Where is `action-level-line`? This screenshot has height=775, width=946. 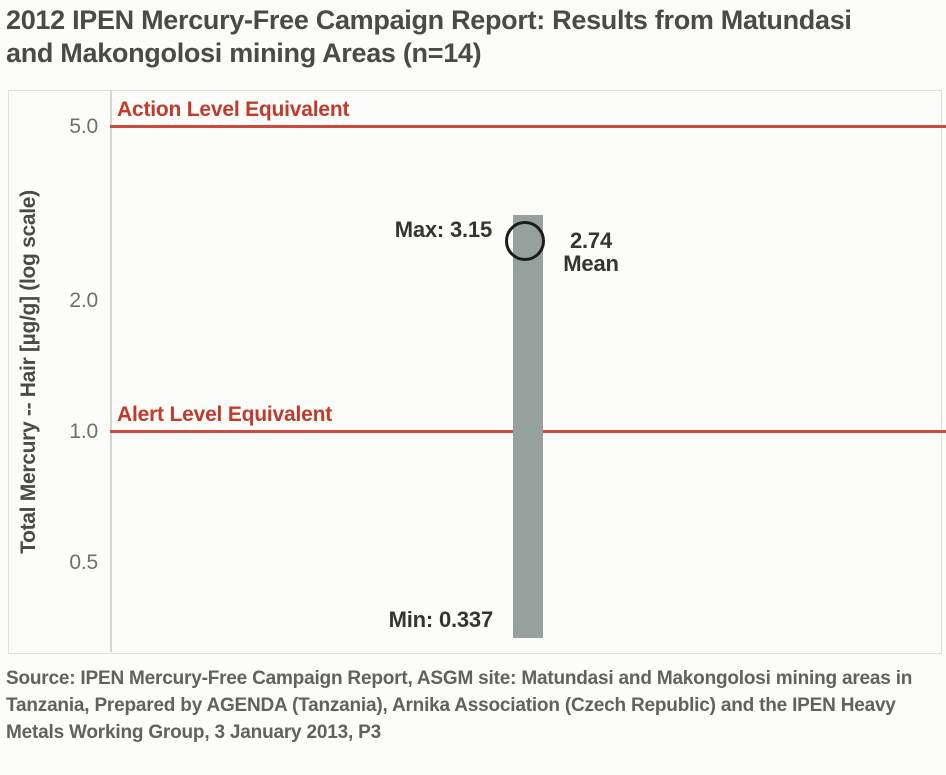
action-level-line is located at coordinates (528, 127).